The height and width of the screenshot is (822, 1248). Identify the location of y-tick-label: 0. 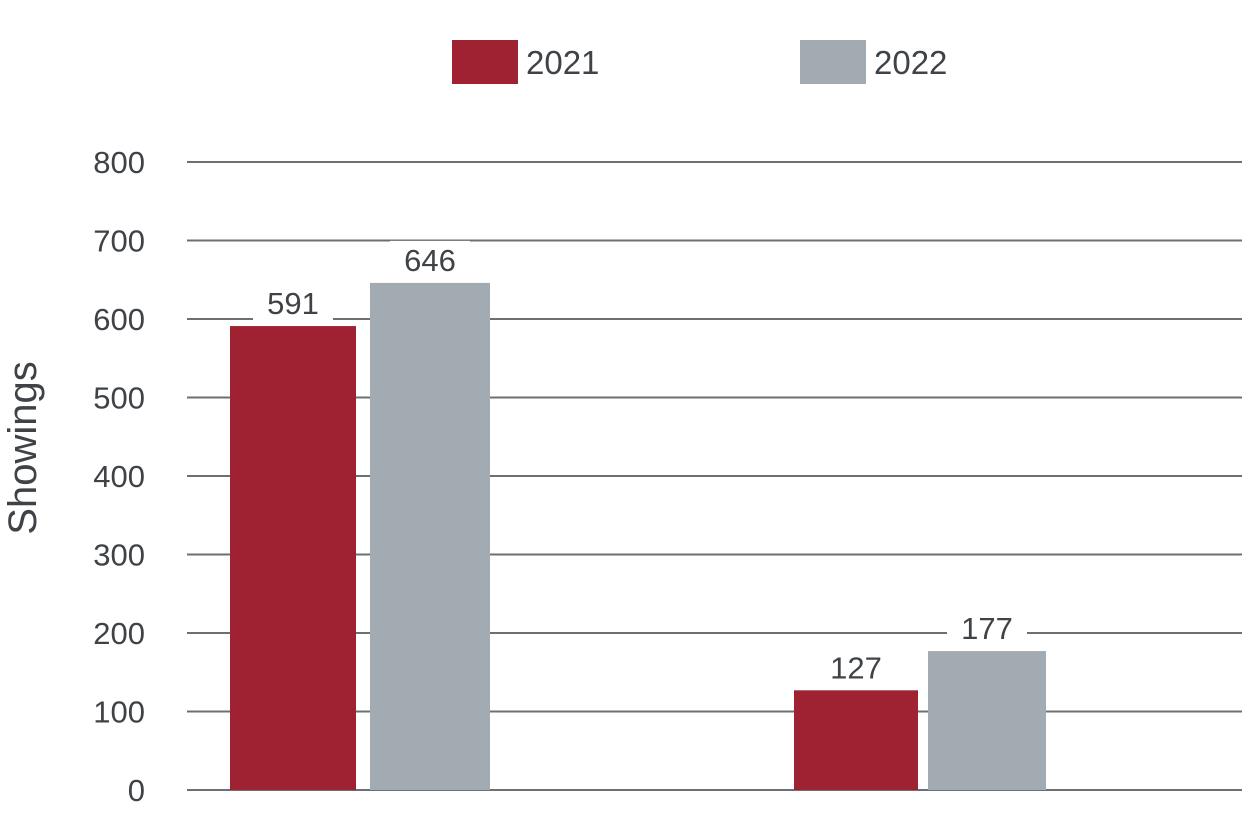
(136, 790).